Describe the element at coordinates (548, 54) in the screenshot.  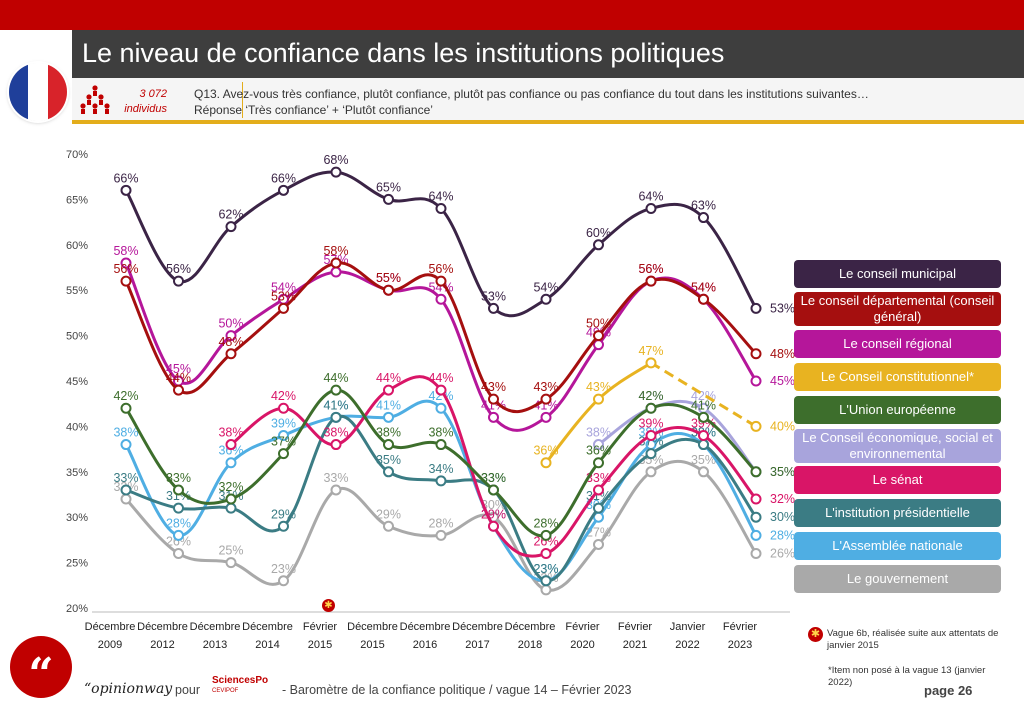
I see `title-bar` at that location.